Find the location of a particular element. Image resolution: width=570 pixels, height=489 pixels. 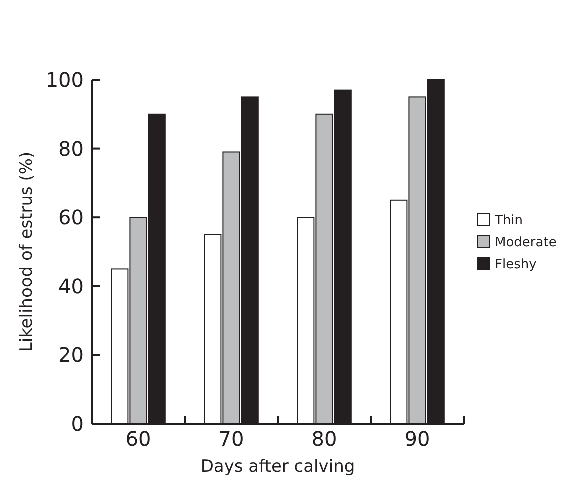

y-tick-label: 20 is located at coordinates (71, 355).